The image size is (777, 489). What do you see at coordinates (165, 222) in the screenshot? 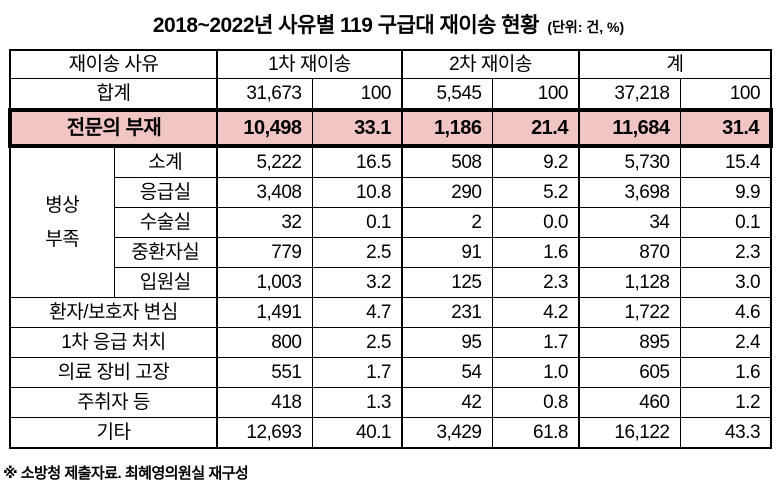
I see `row-sublabel: 수술실` at bounding box center [165, 222].